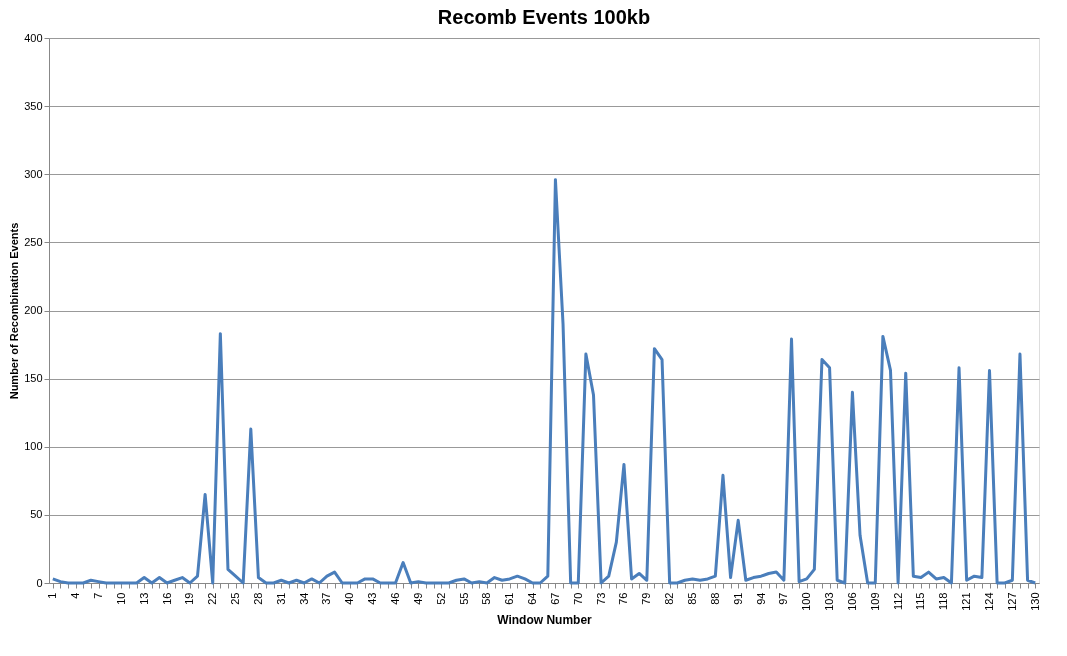 This screenshot has width=1067, height=656. I want to click on x-tick-label: 61, so click(509, 598).